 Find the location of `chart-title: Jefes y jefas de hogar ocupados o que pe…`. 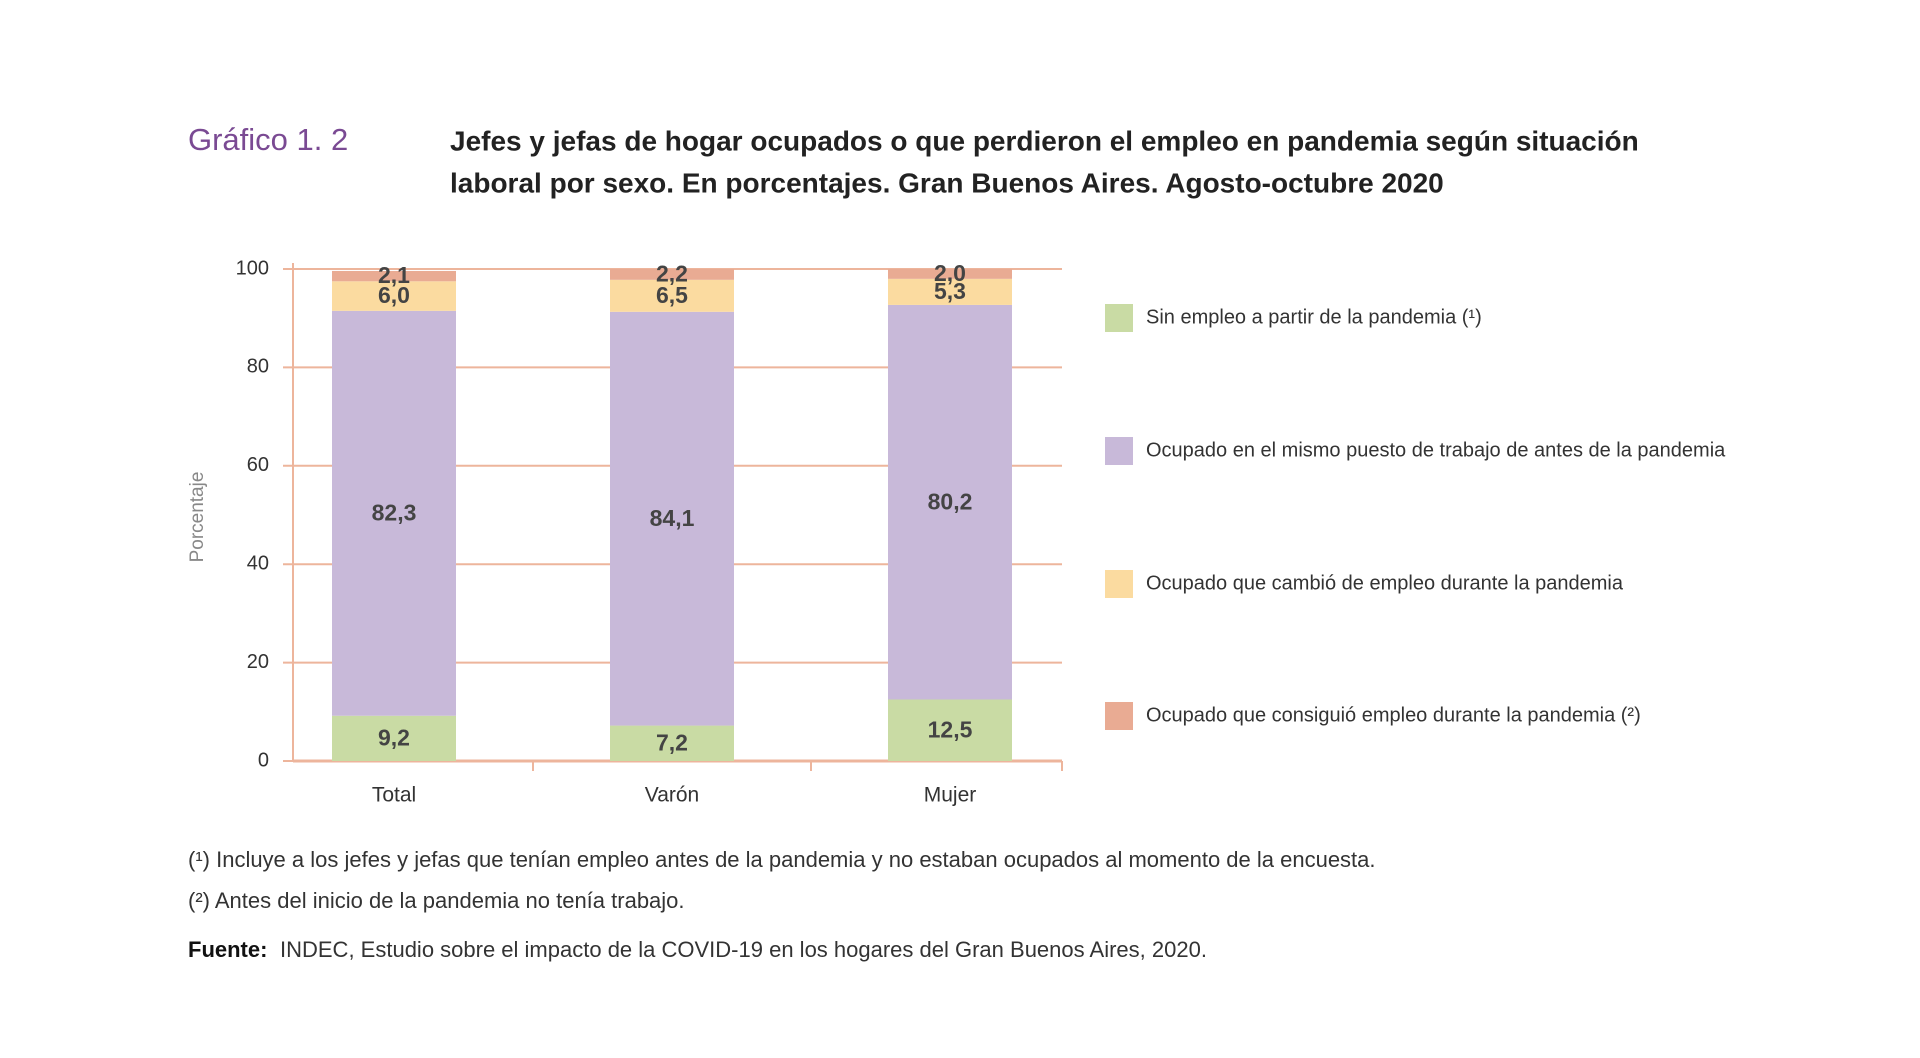

chart-title: Jefes y jefas de hogar ocupados o que pe… is located at coordinates (1044, 140).